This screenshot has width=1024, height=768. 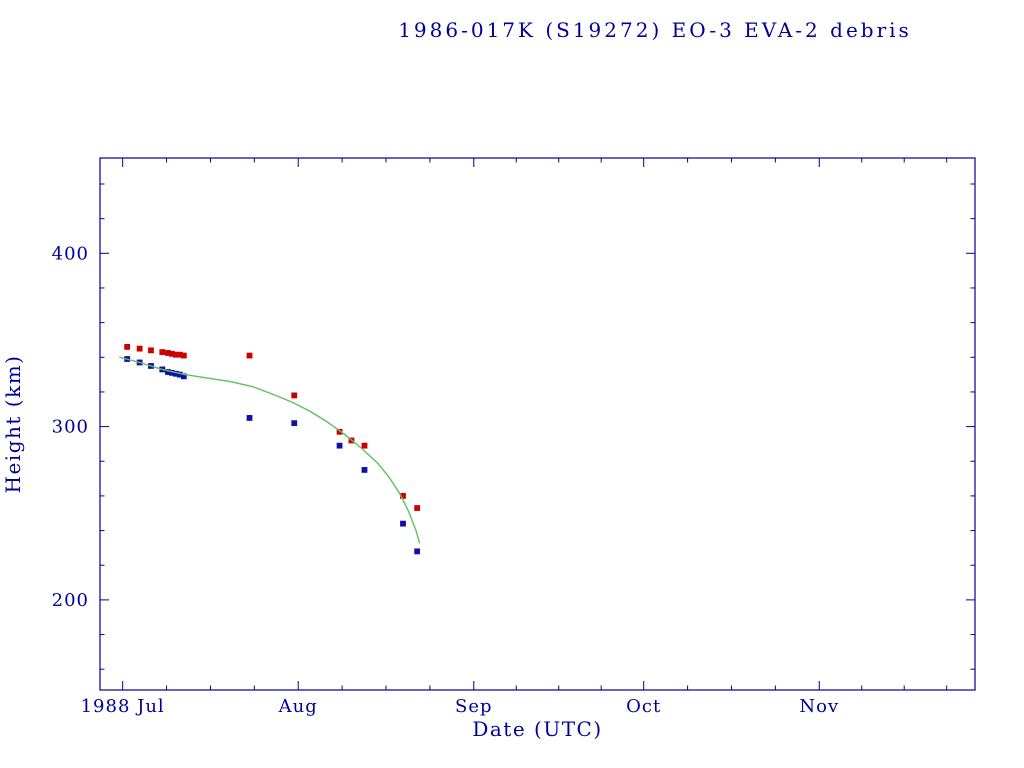 I want to click on chart-title: 1986-017K (S19272) EO-3 EVA-2 debris, so click(x=655, y=30).